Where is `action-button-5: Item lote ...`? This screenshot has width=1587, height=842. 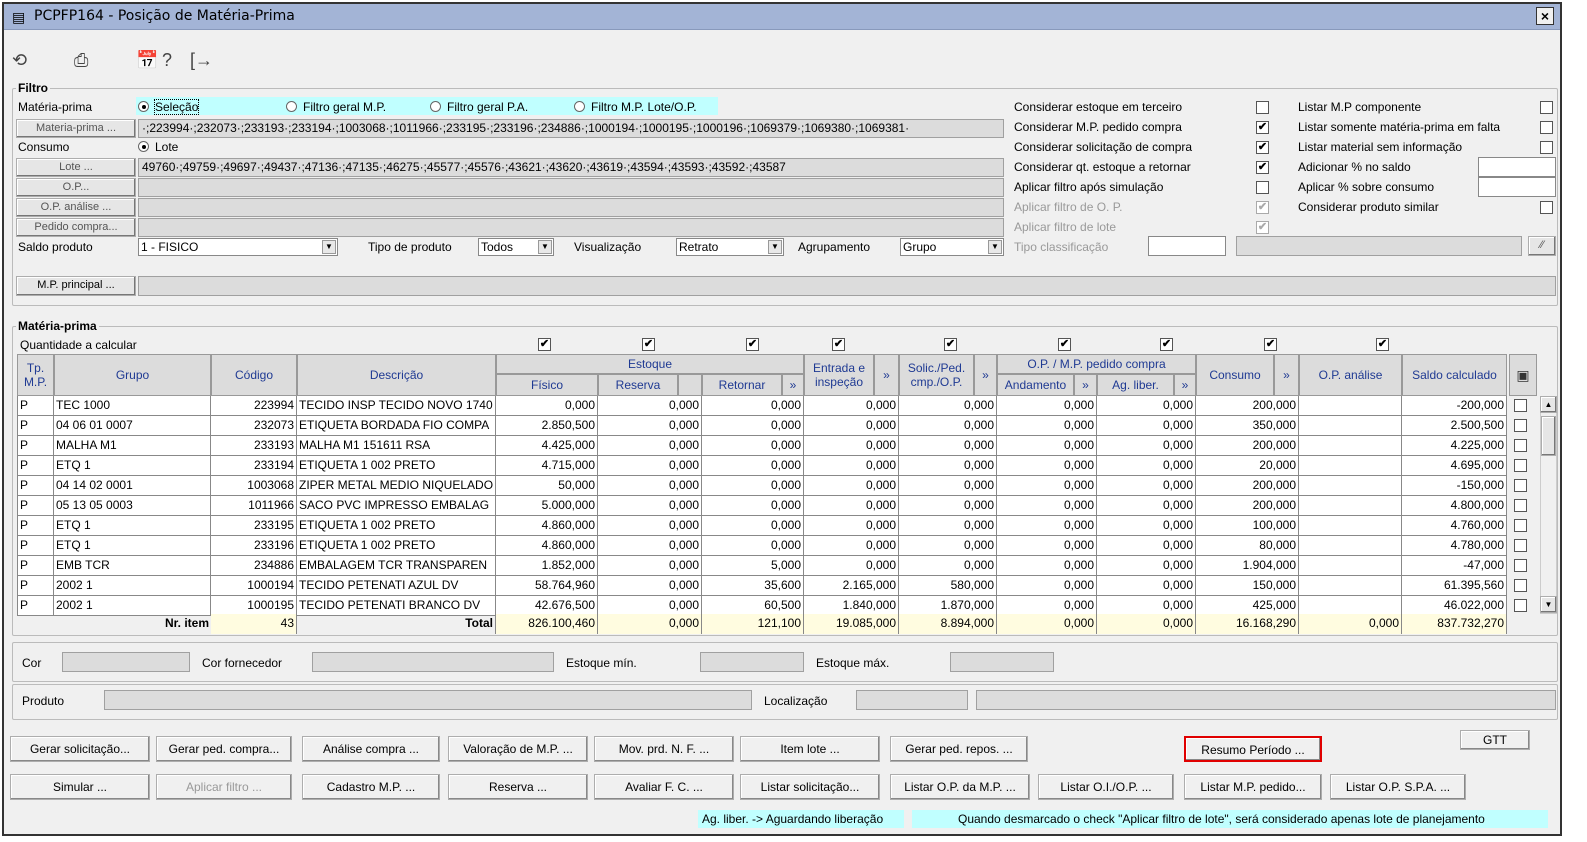
action-button-5: Item lote ... is located at coordinates (810, 749).